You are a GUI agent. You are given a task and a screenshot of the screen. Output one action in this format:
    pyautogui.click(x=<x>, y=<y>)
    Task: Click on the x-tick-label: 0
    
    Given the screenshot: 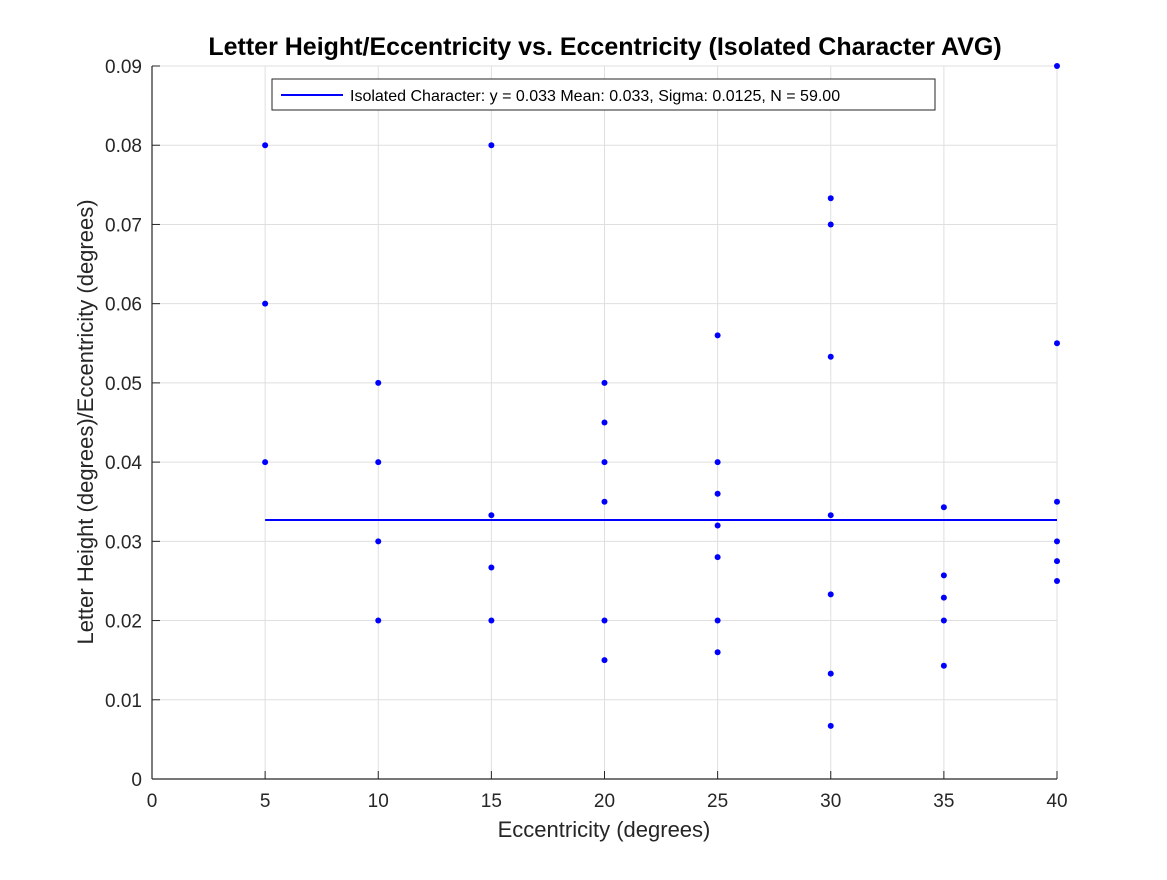 What is the action you would take?
    pyautogui.click(x=152, y=801)
    